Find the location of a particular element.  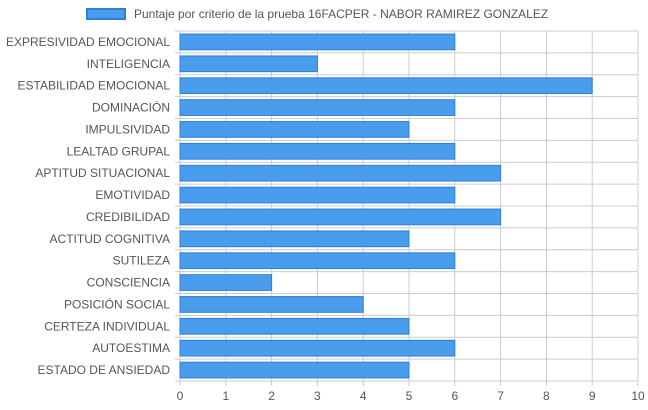

x-tick-label: 7 is located at coordinates (500, 396).